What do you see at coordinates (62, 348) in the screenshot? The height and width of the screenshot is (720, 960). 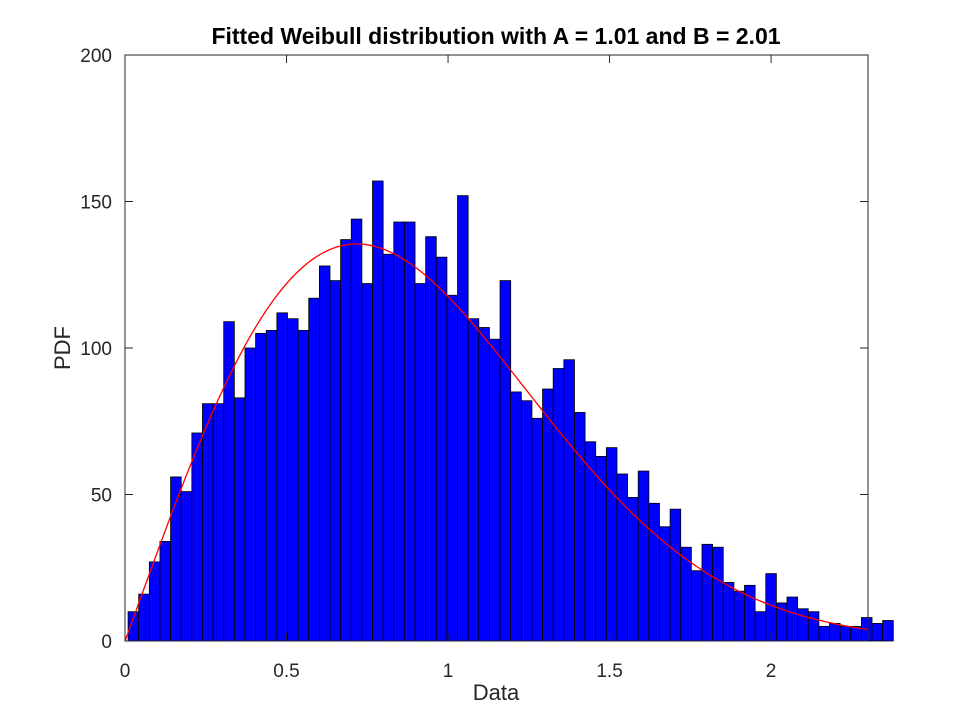 I see `y-axis-label: PDF` at bounding box center [62, 348].